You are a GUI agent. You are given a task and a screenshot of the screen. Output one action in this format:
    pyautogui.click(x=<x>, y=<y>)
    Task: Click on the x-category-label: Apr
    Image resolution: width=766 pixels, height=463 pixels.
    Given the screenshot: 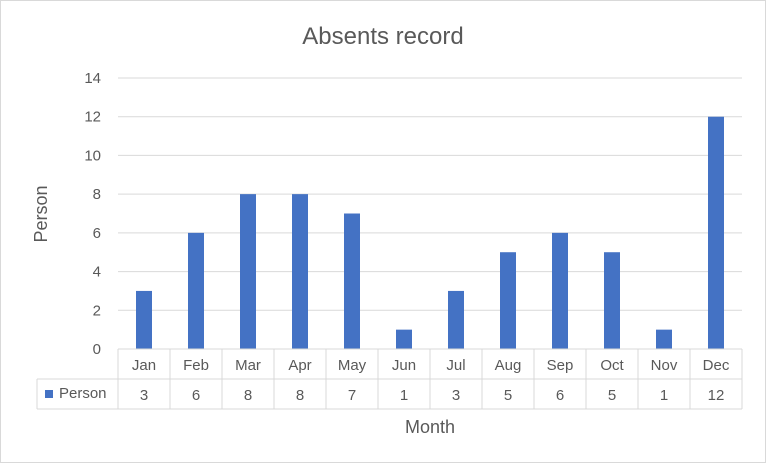 What is the action you would take?
    pyautogui.click(x=299, y=365)
    